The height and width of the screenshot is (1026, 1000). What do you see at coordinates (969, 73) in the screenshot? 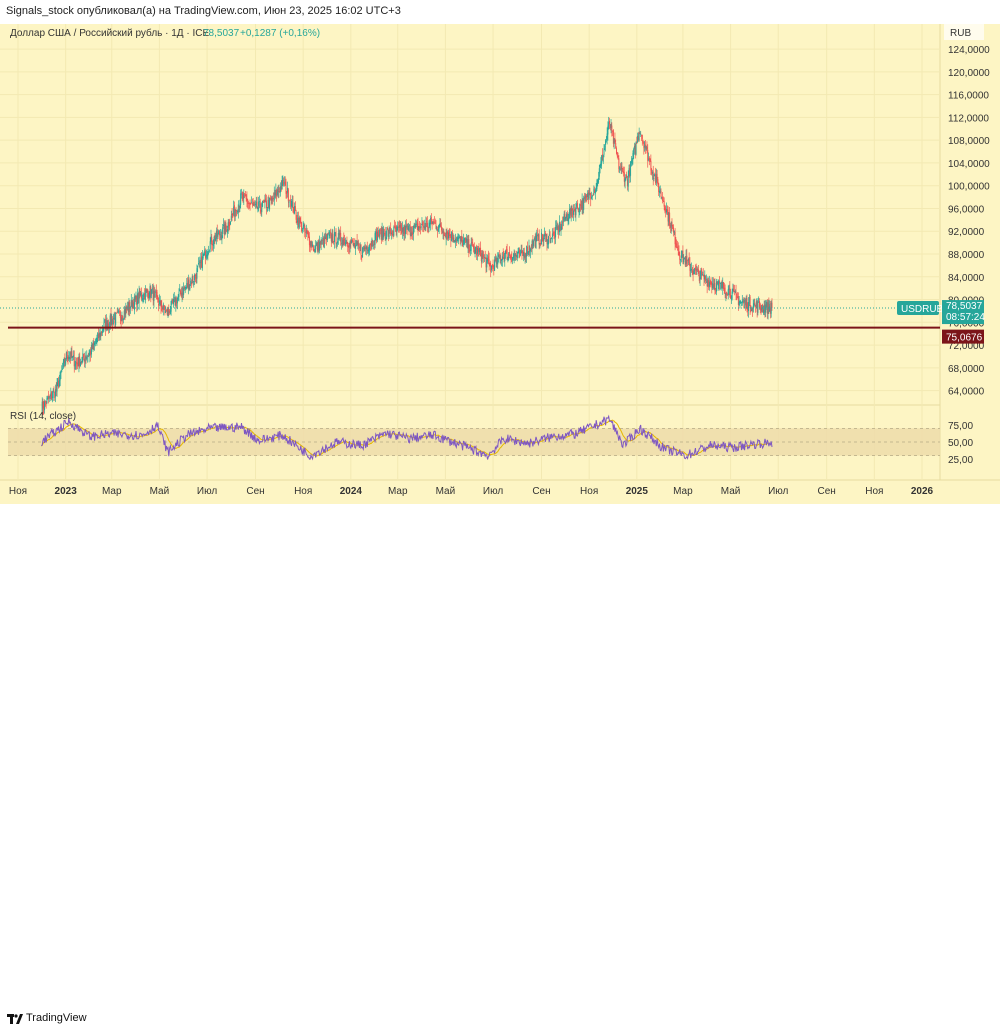
I see `price-tick-label: 120,0000` at bounding box center [969, 73].